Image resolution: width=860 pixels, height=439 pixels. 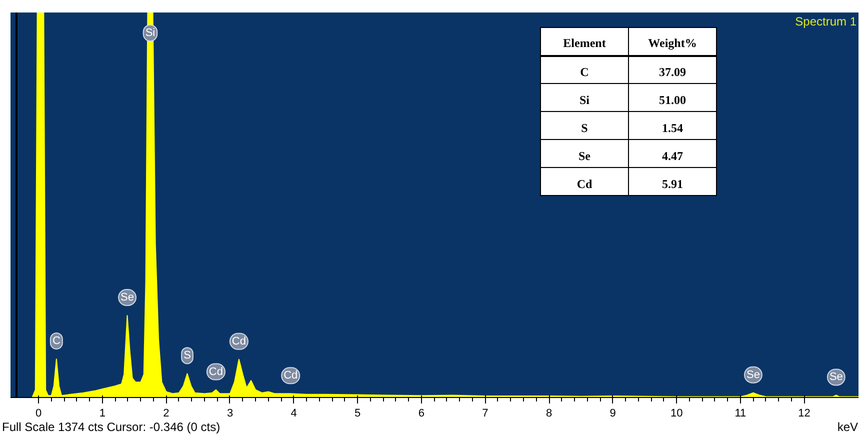 What do you see at coordinates (111, 427) in the screenshot?
I see `text: Full Scale 1374 cts Cursor: -0.346 (0 cts)` at bounding box center [111, 427].